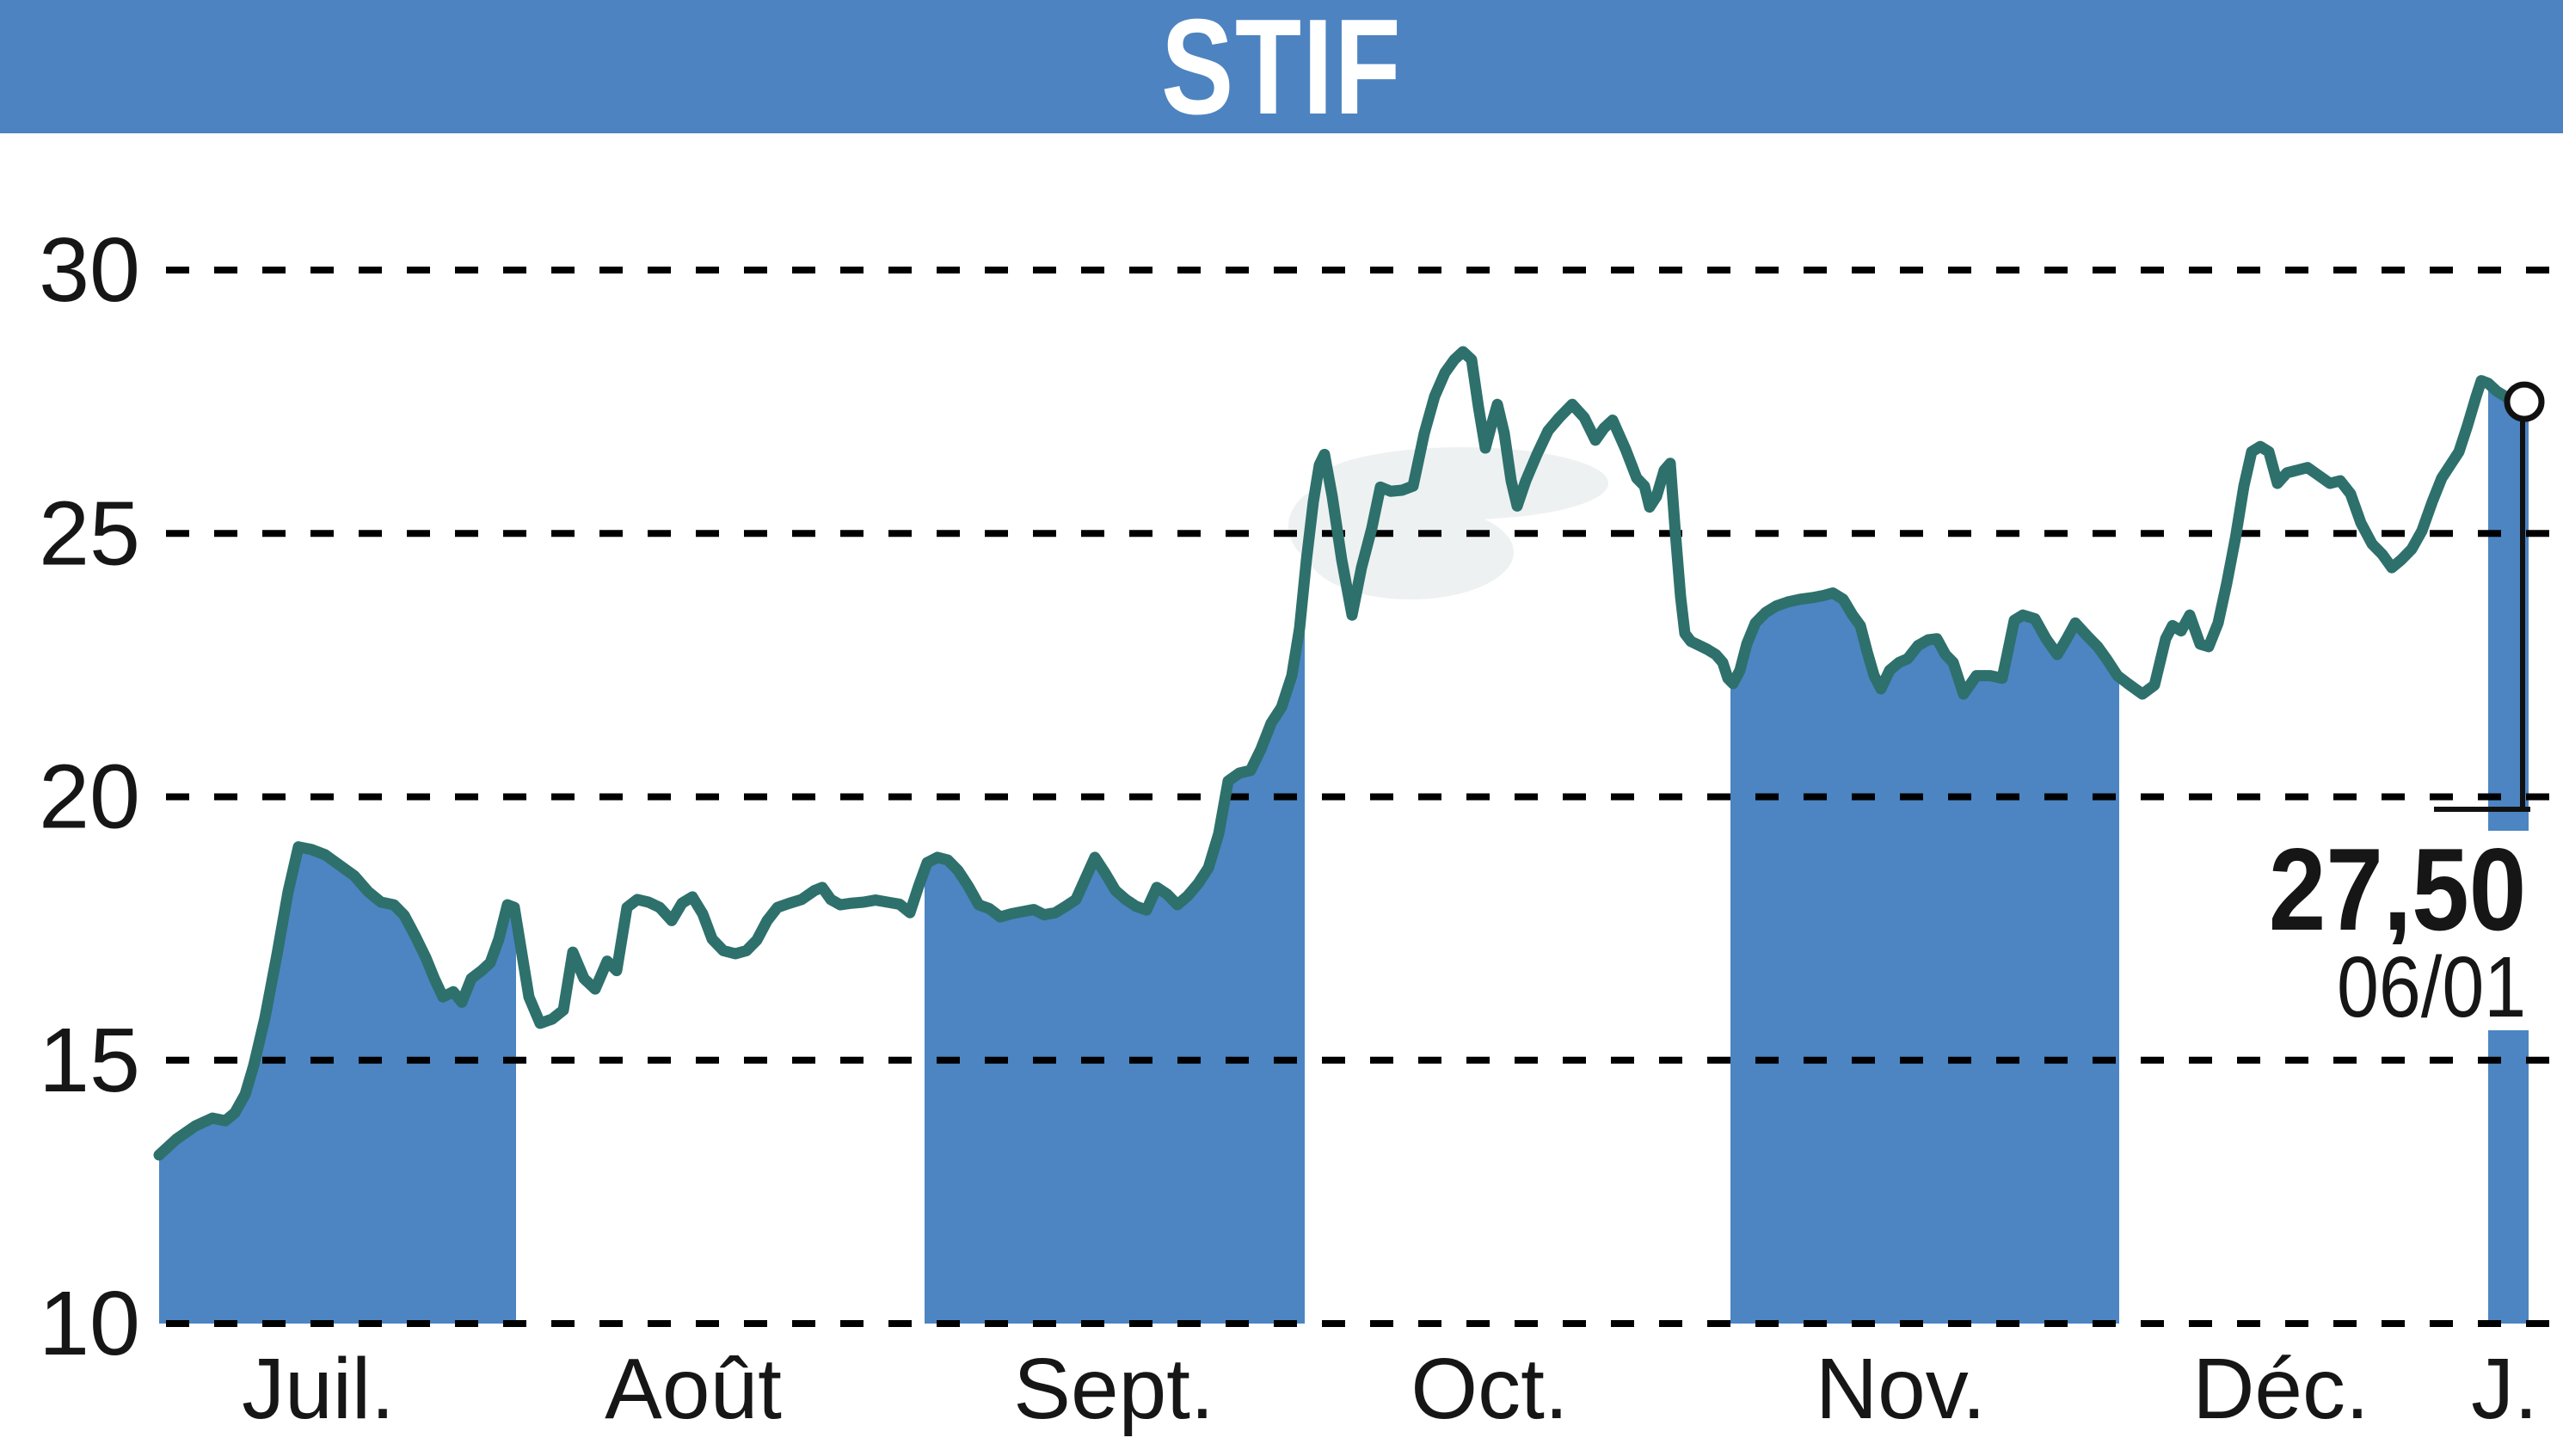  I want to click on y-axis-label-10: 10, so click(89, 1323).